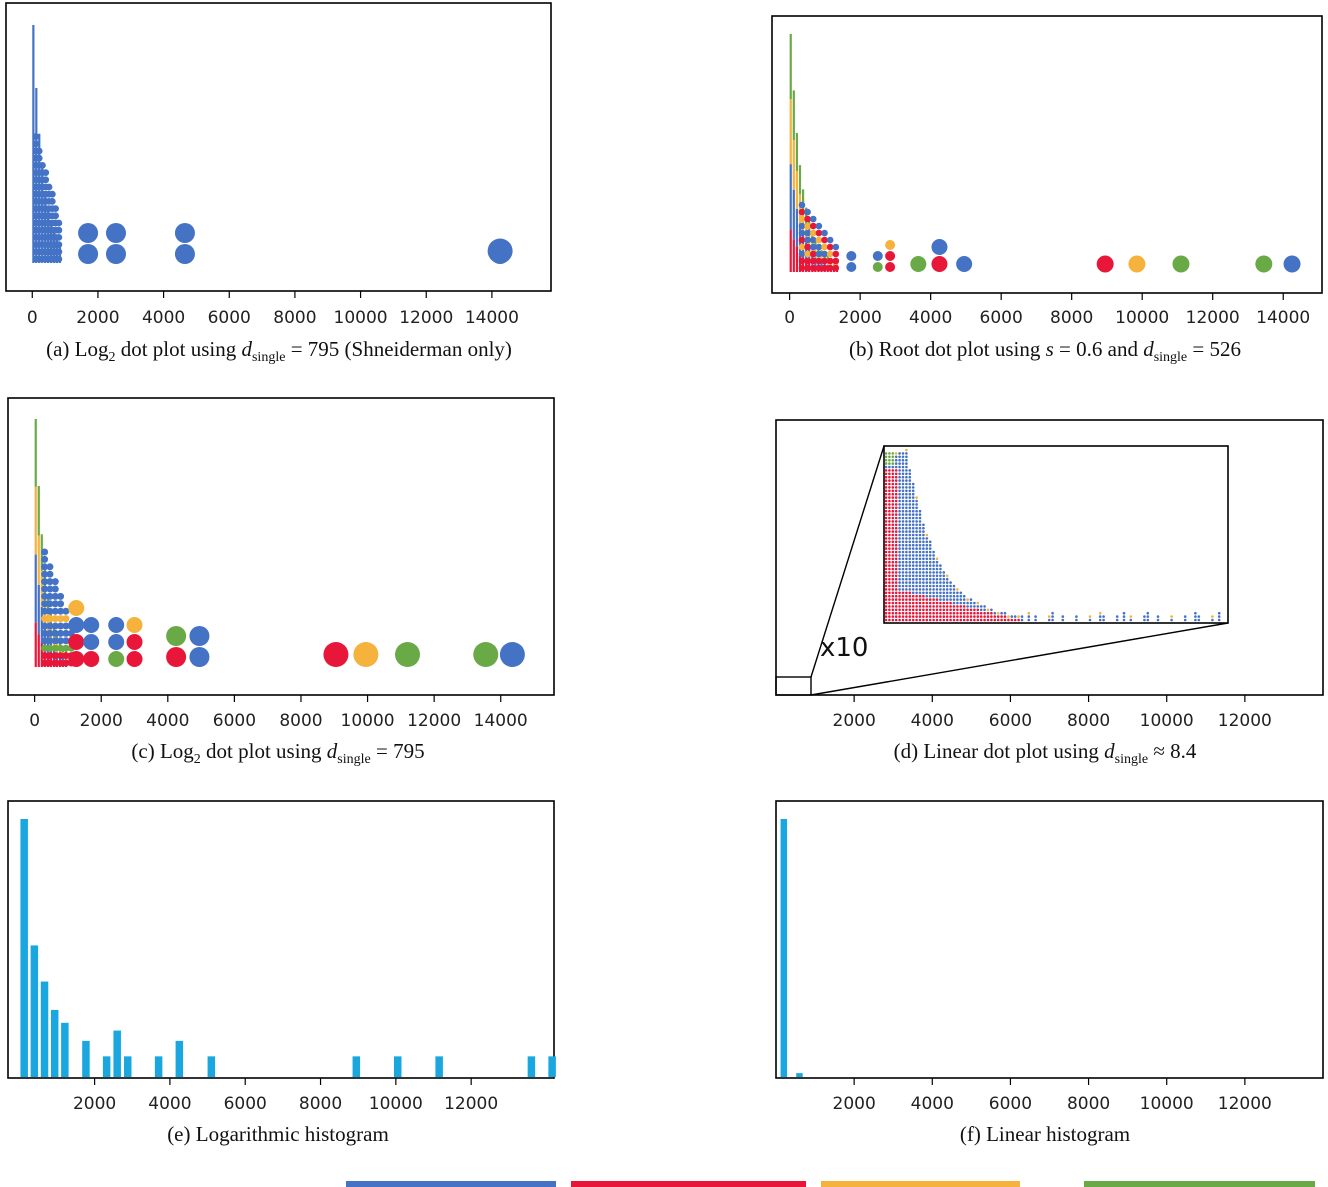 Image resolution: width=1328 pixels, height=1187 pixels. Describe the element at coordinates (281, 564) in the screenshot. I see `panel-c-log2-dot-plot: 0 2000 4000 6000 8000 10000 12000 14000` at that location.